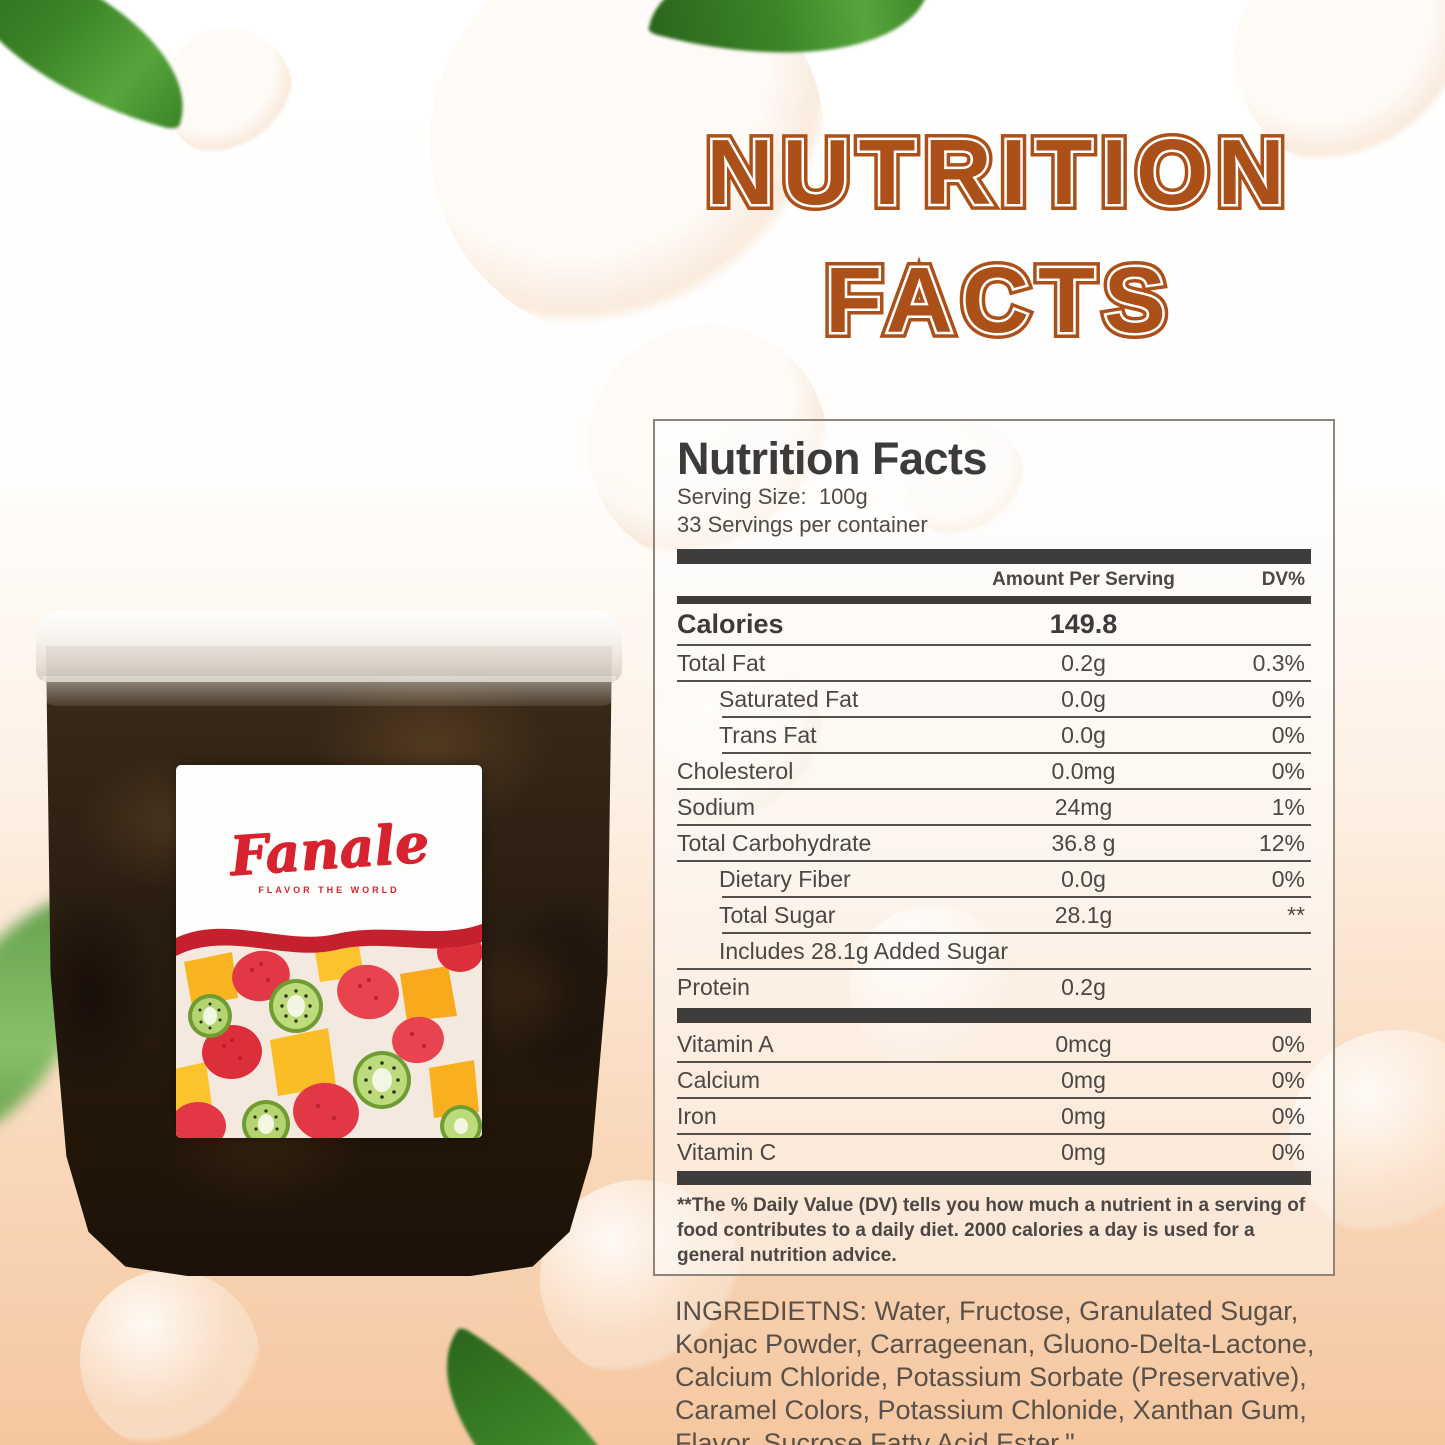 The width and height of the screenshot is (1445, 1445). I want to click on label-wave, so click(329, 940).